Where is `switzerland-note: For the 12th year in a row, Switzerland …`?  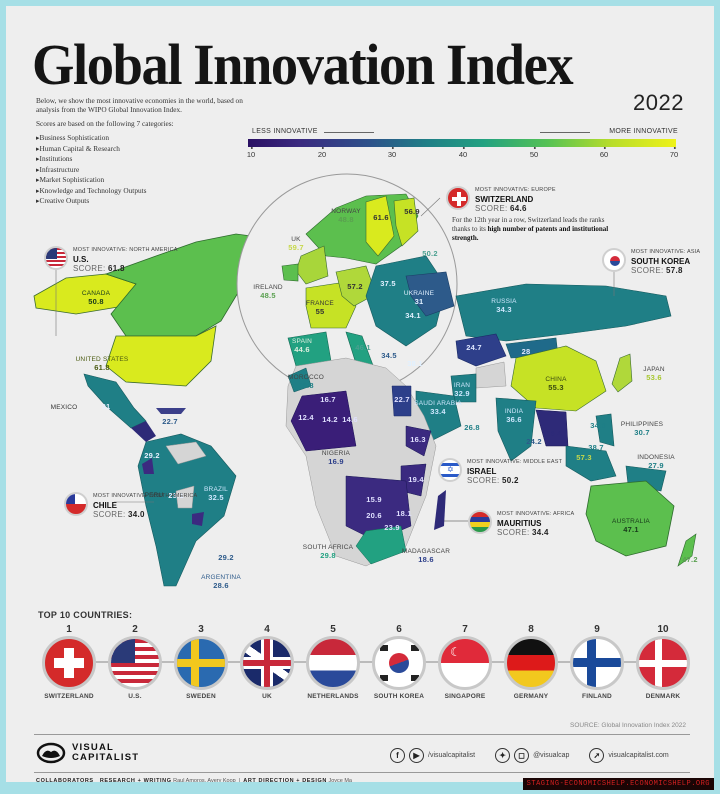 switzerland-note: For the 12th year in a row, Switzerland … is located at coordinates (530, 229).